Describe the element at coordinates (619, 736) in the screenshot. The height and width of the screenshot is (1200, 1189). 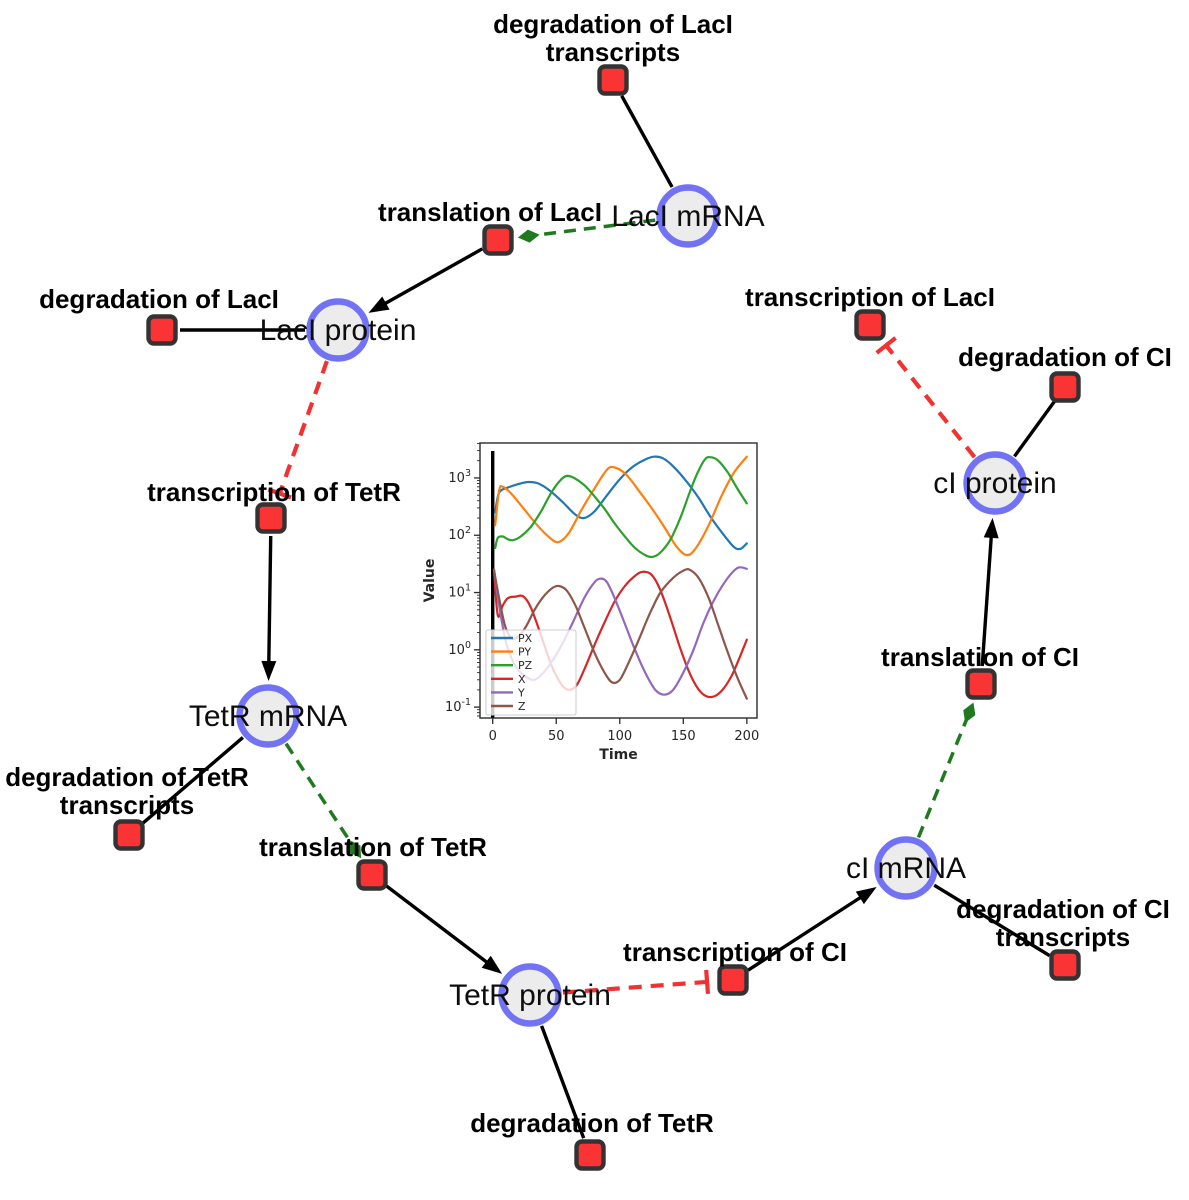
I see `x-tick-label: 100` at that location.